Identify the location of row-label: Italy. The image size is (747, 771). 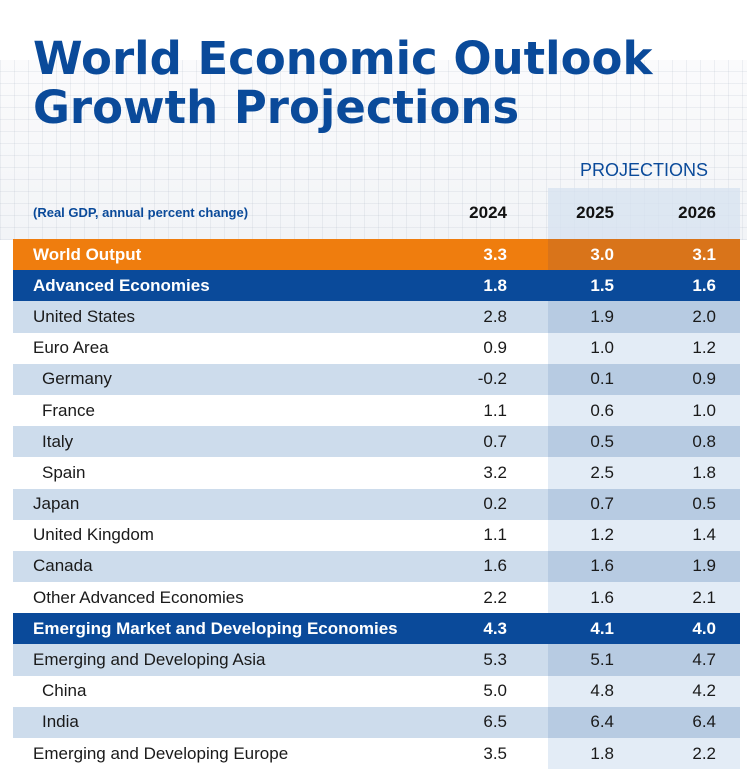
(58, 441).